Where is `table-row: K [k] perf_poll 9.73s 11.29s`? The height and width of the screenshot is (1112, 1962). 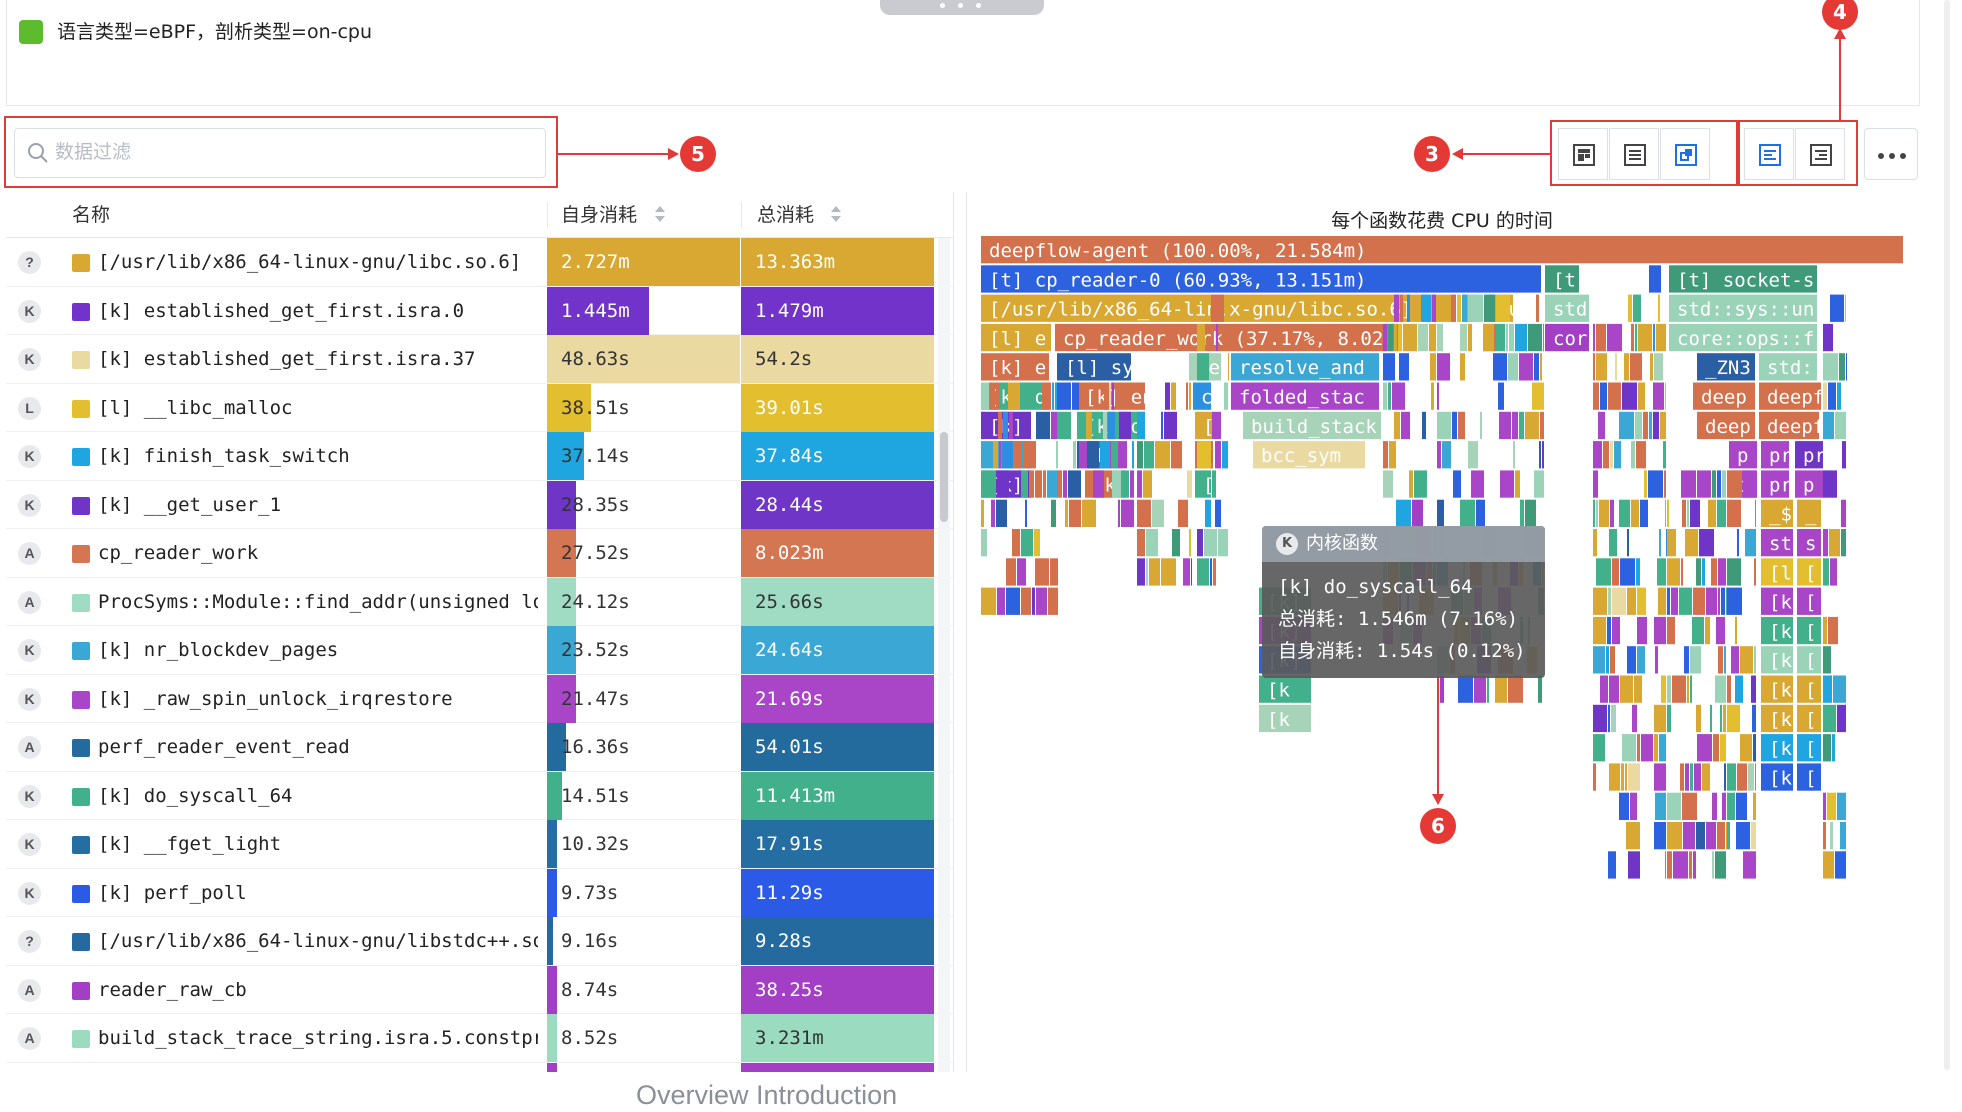 table-row: K [k] perf_poll 9.73s 11.29s is located at coordinates (479, 892).